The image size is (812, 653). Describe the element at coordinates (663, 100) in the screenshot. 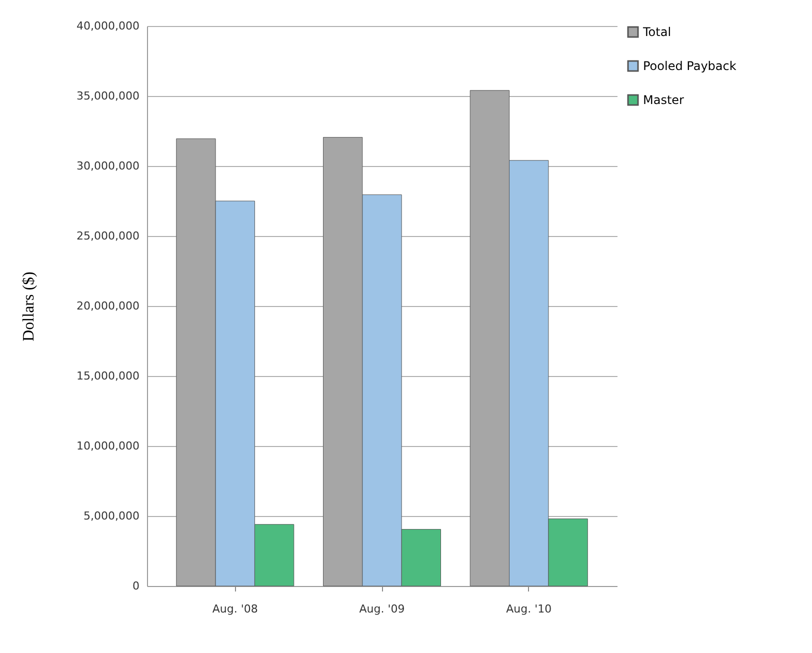

I see `legend-label: Master` at that location.